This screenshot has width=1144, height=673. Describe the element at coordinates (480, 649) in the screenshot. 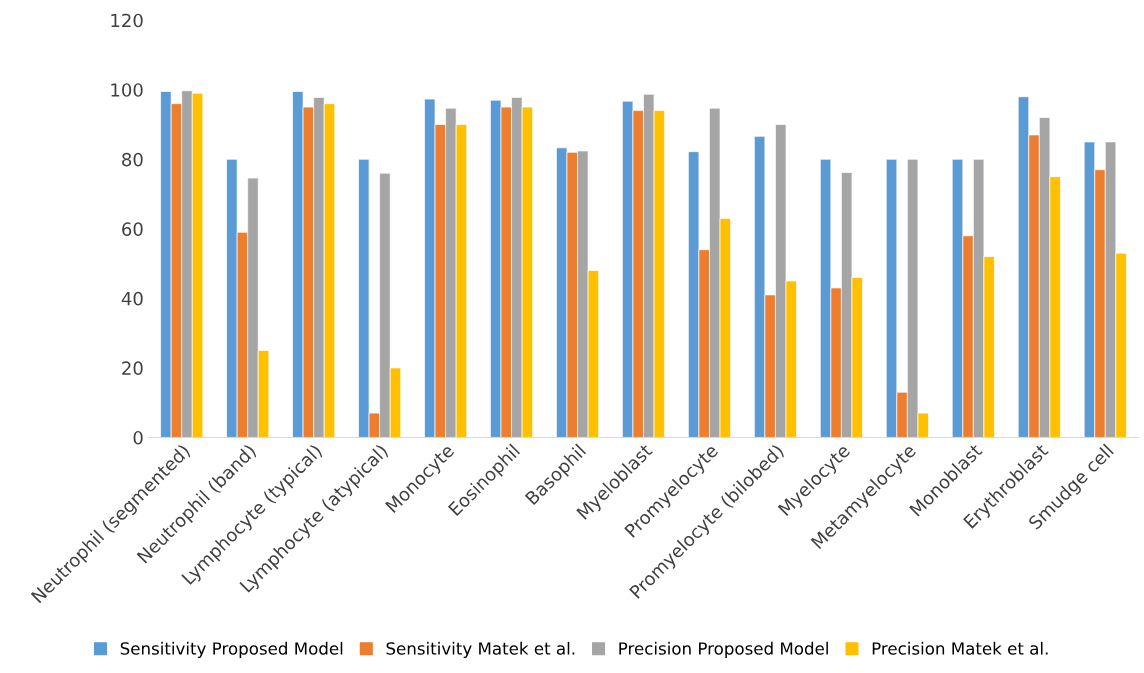

I see `legend-label: Sensitivity Matek et al.` at that location.